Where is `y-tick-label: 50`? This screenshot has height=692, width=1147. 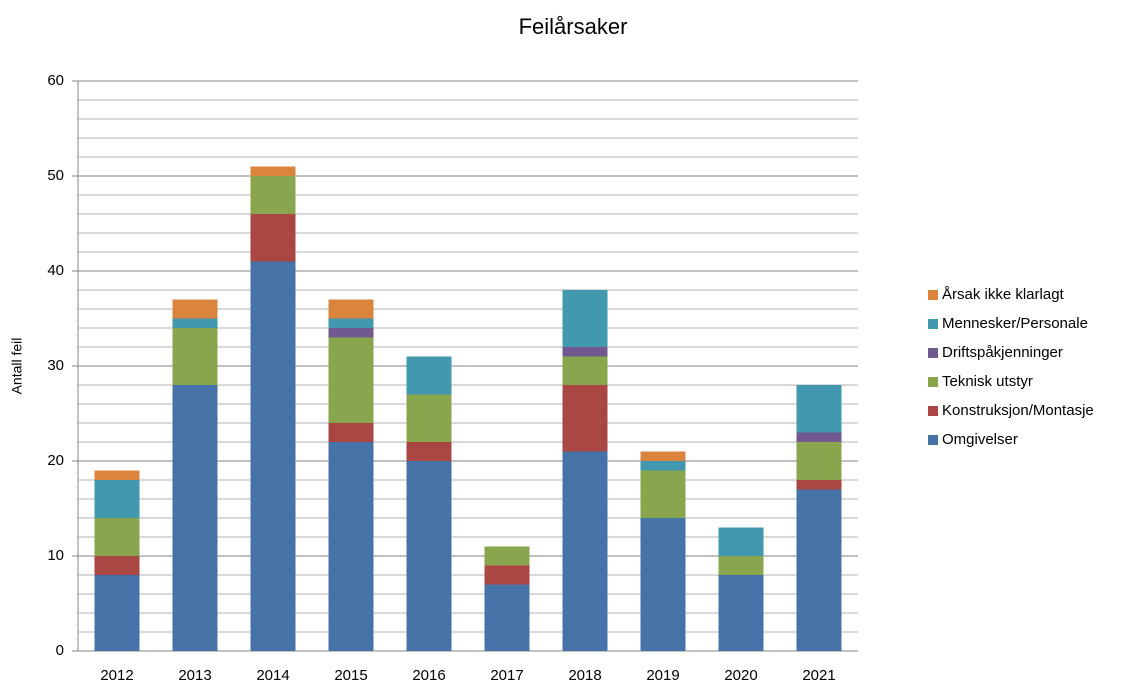 y-tick-label: 50 is located at coordinates (55, 175).